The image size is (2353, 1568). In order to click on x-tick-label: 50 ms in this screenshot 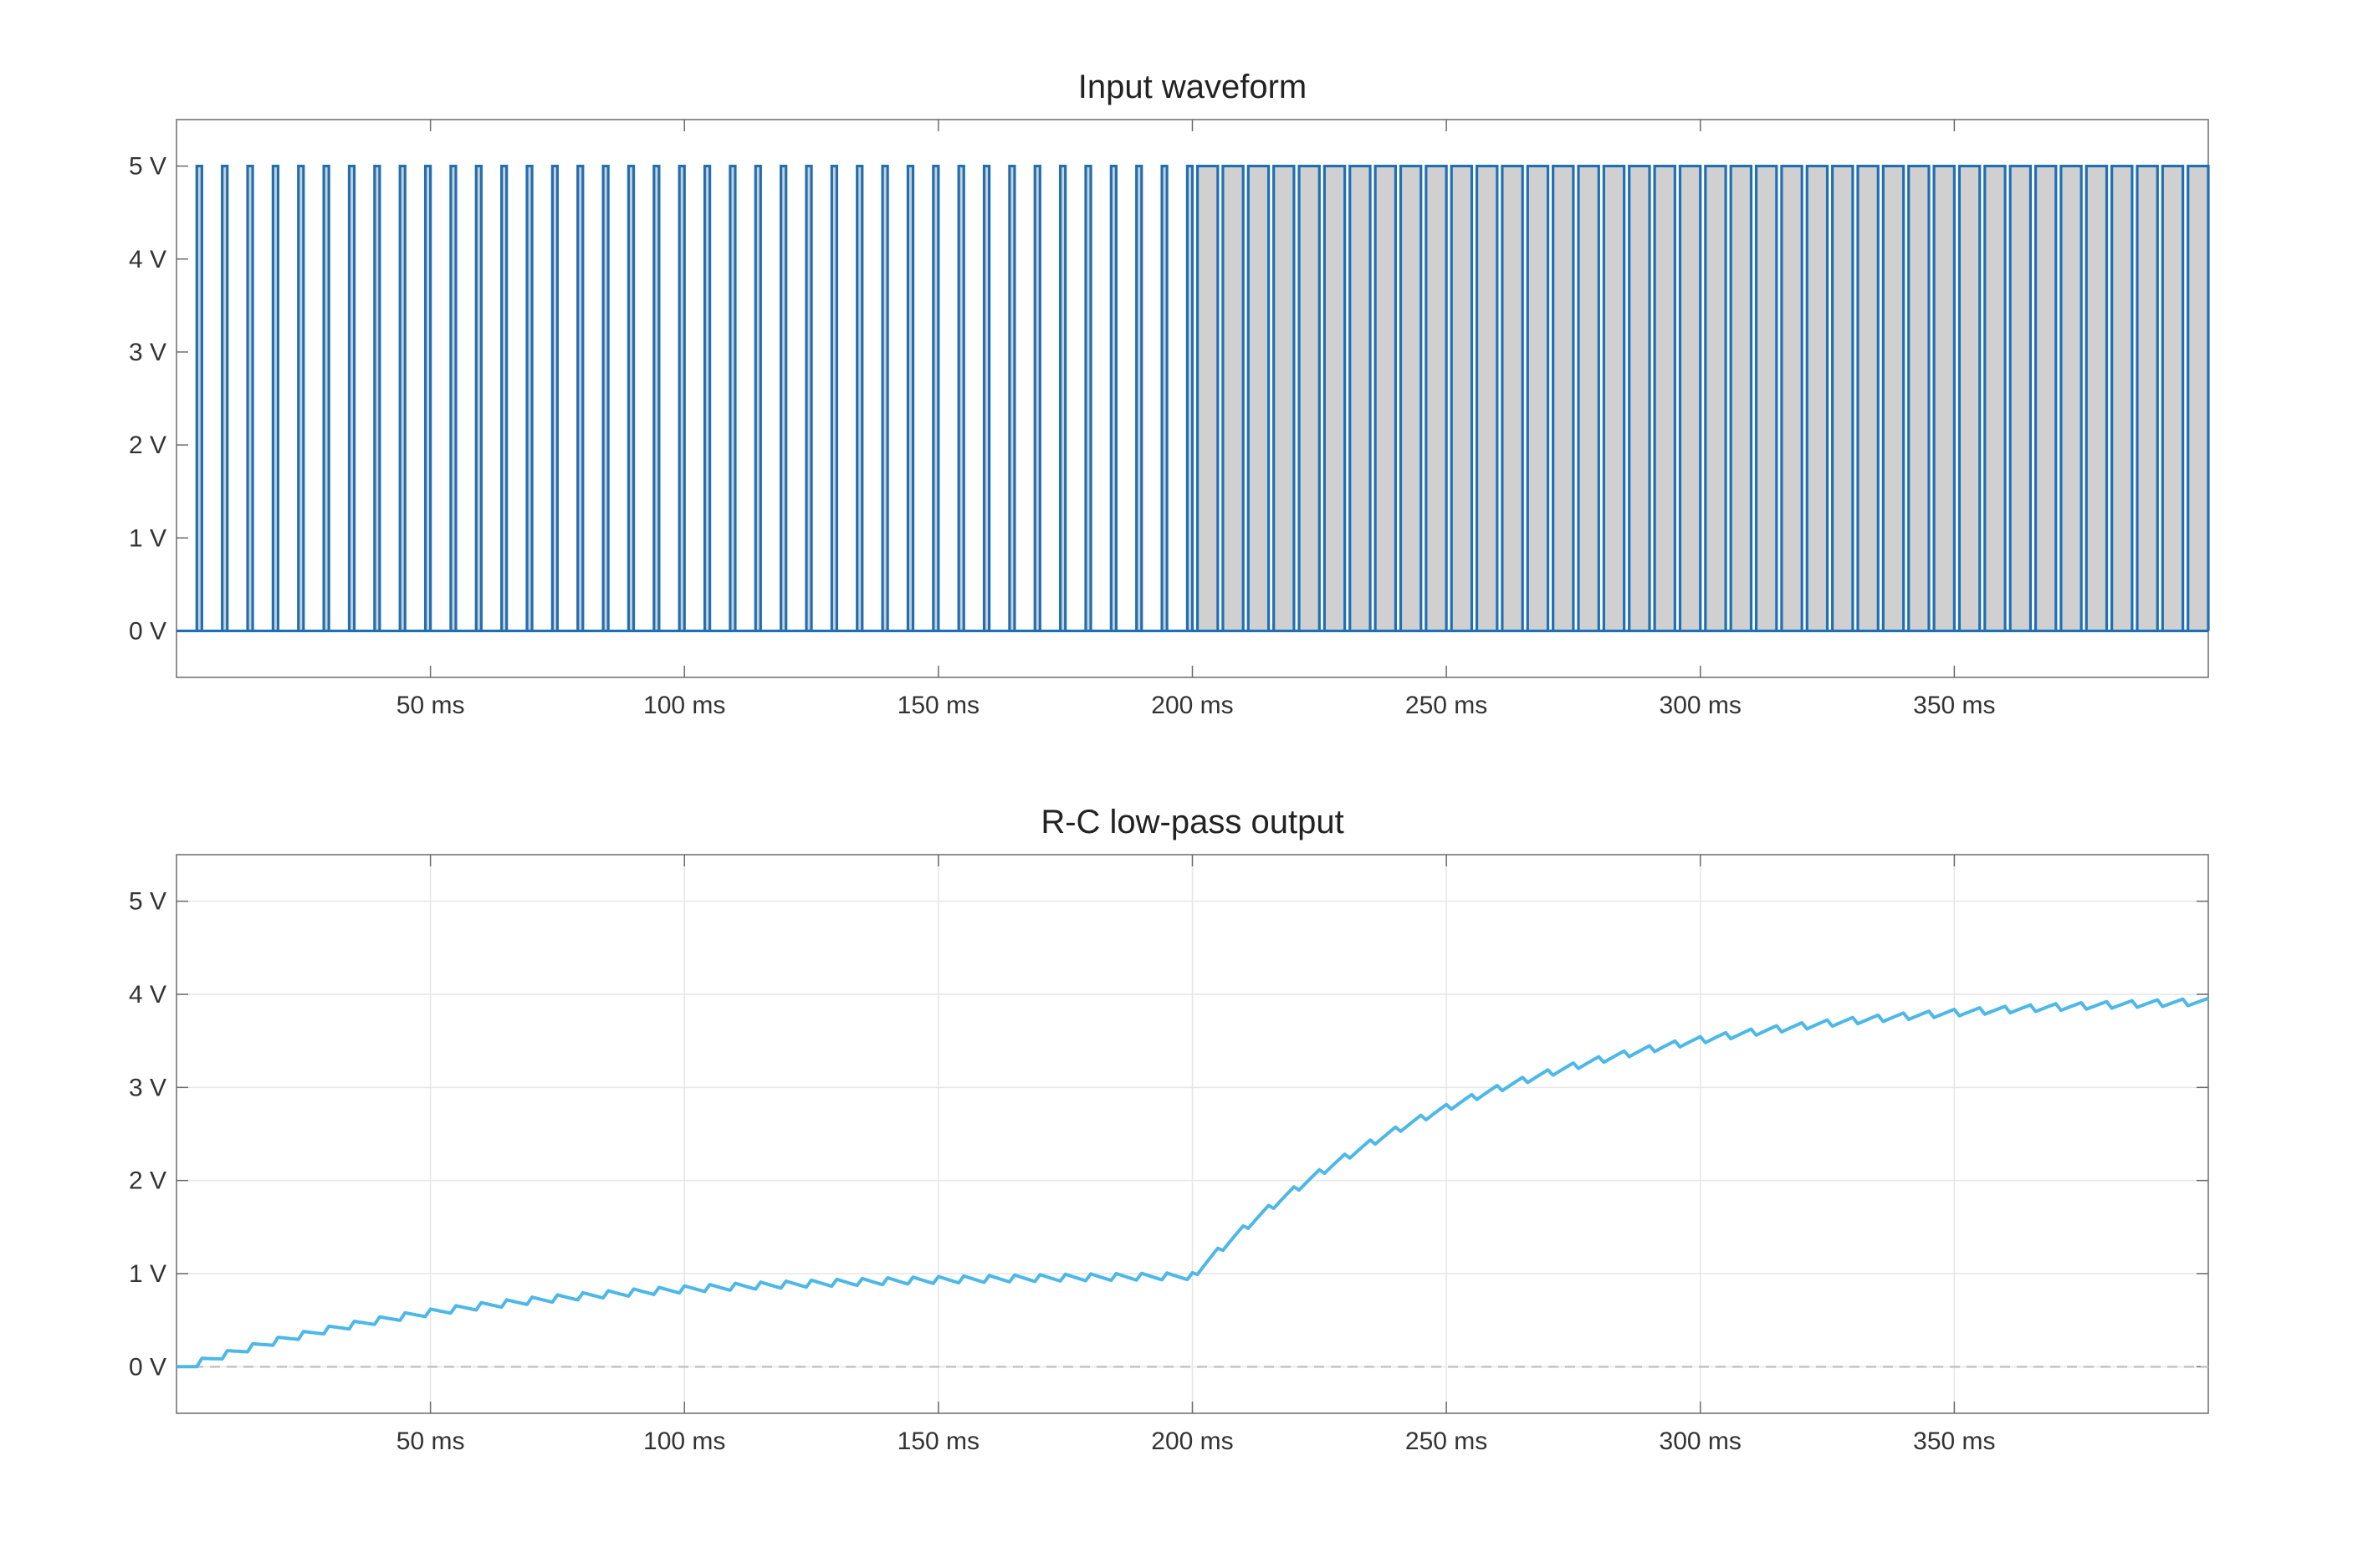, I will do `click(430, 705)`.